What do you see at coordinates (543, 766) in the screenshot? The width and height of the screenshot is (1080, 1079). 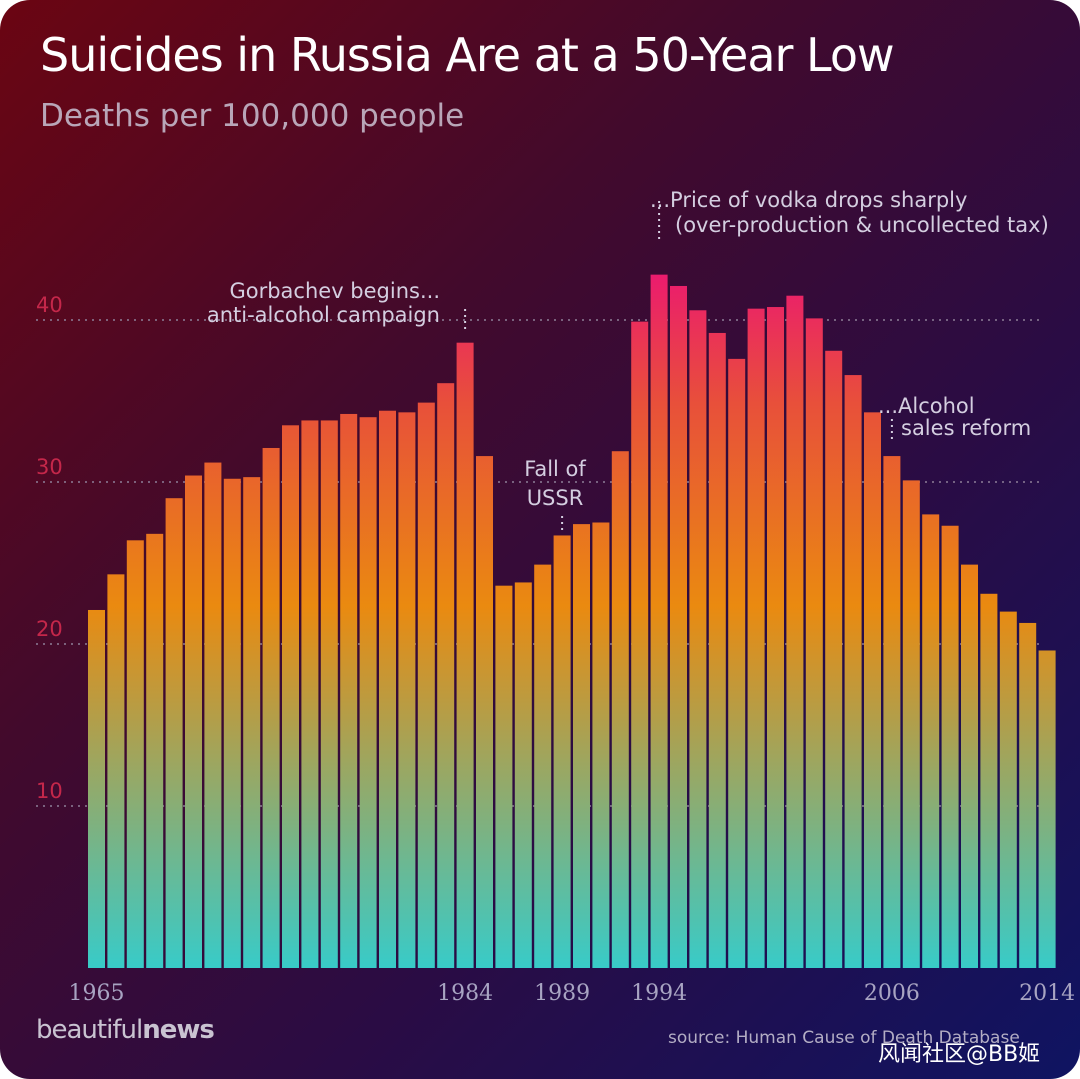 I see `bar-1988` at bounding box center [543, 766].